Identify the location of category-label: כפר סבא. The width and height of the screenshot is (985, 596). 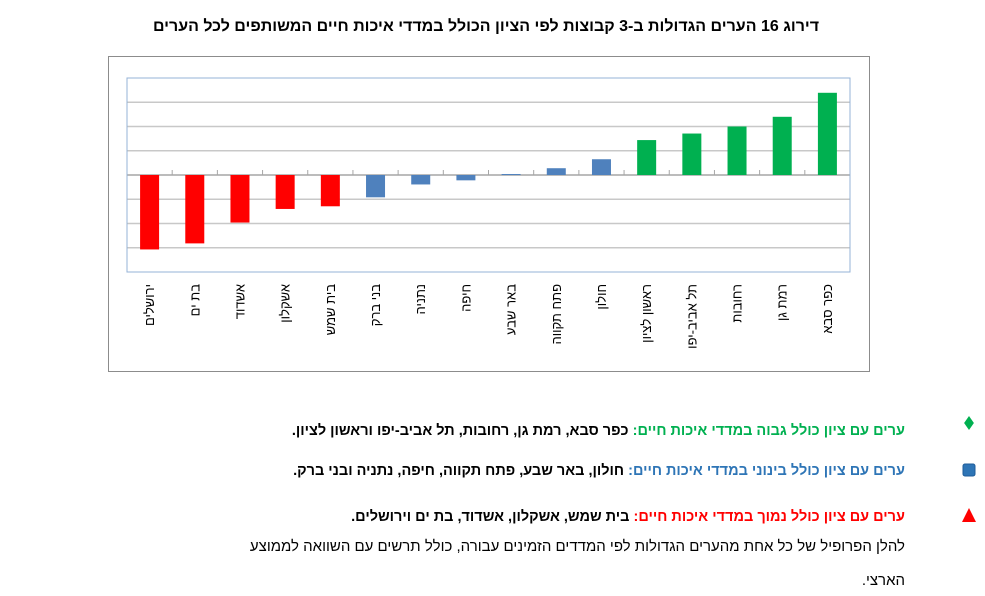
(827, 309).